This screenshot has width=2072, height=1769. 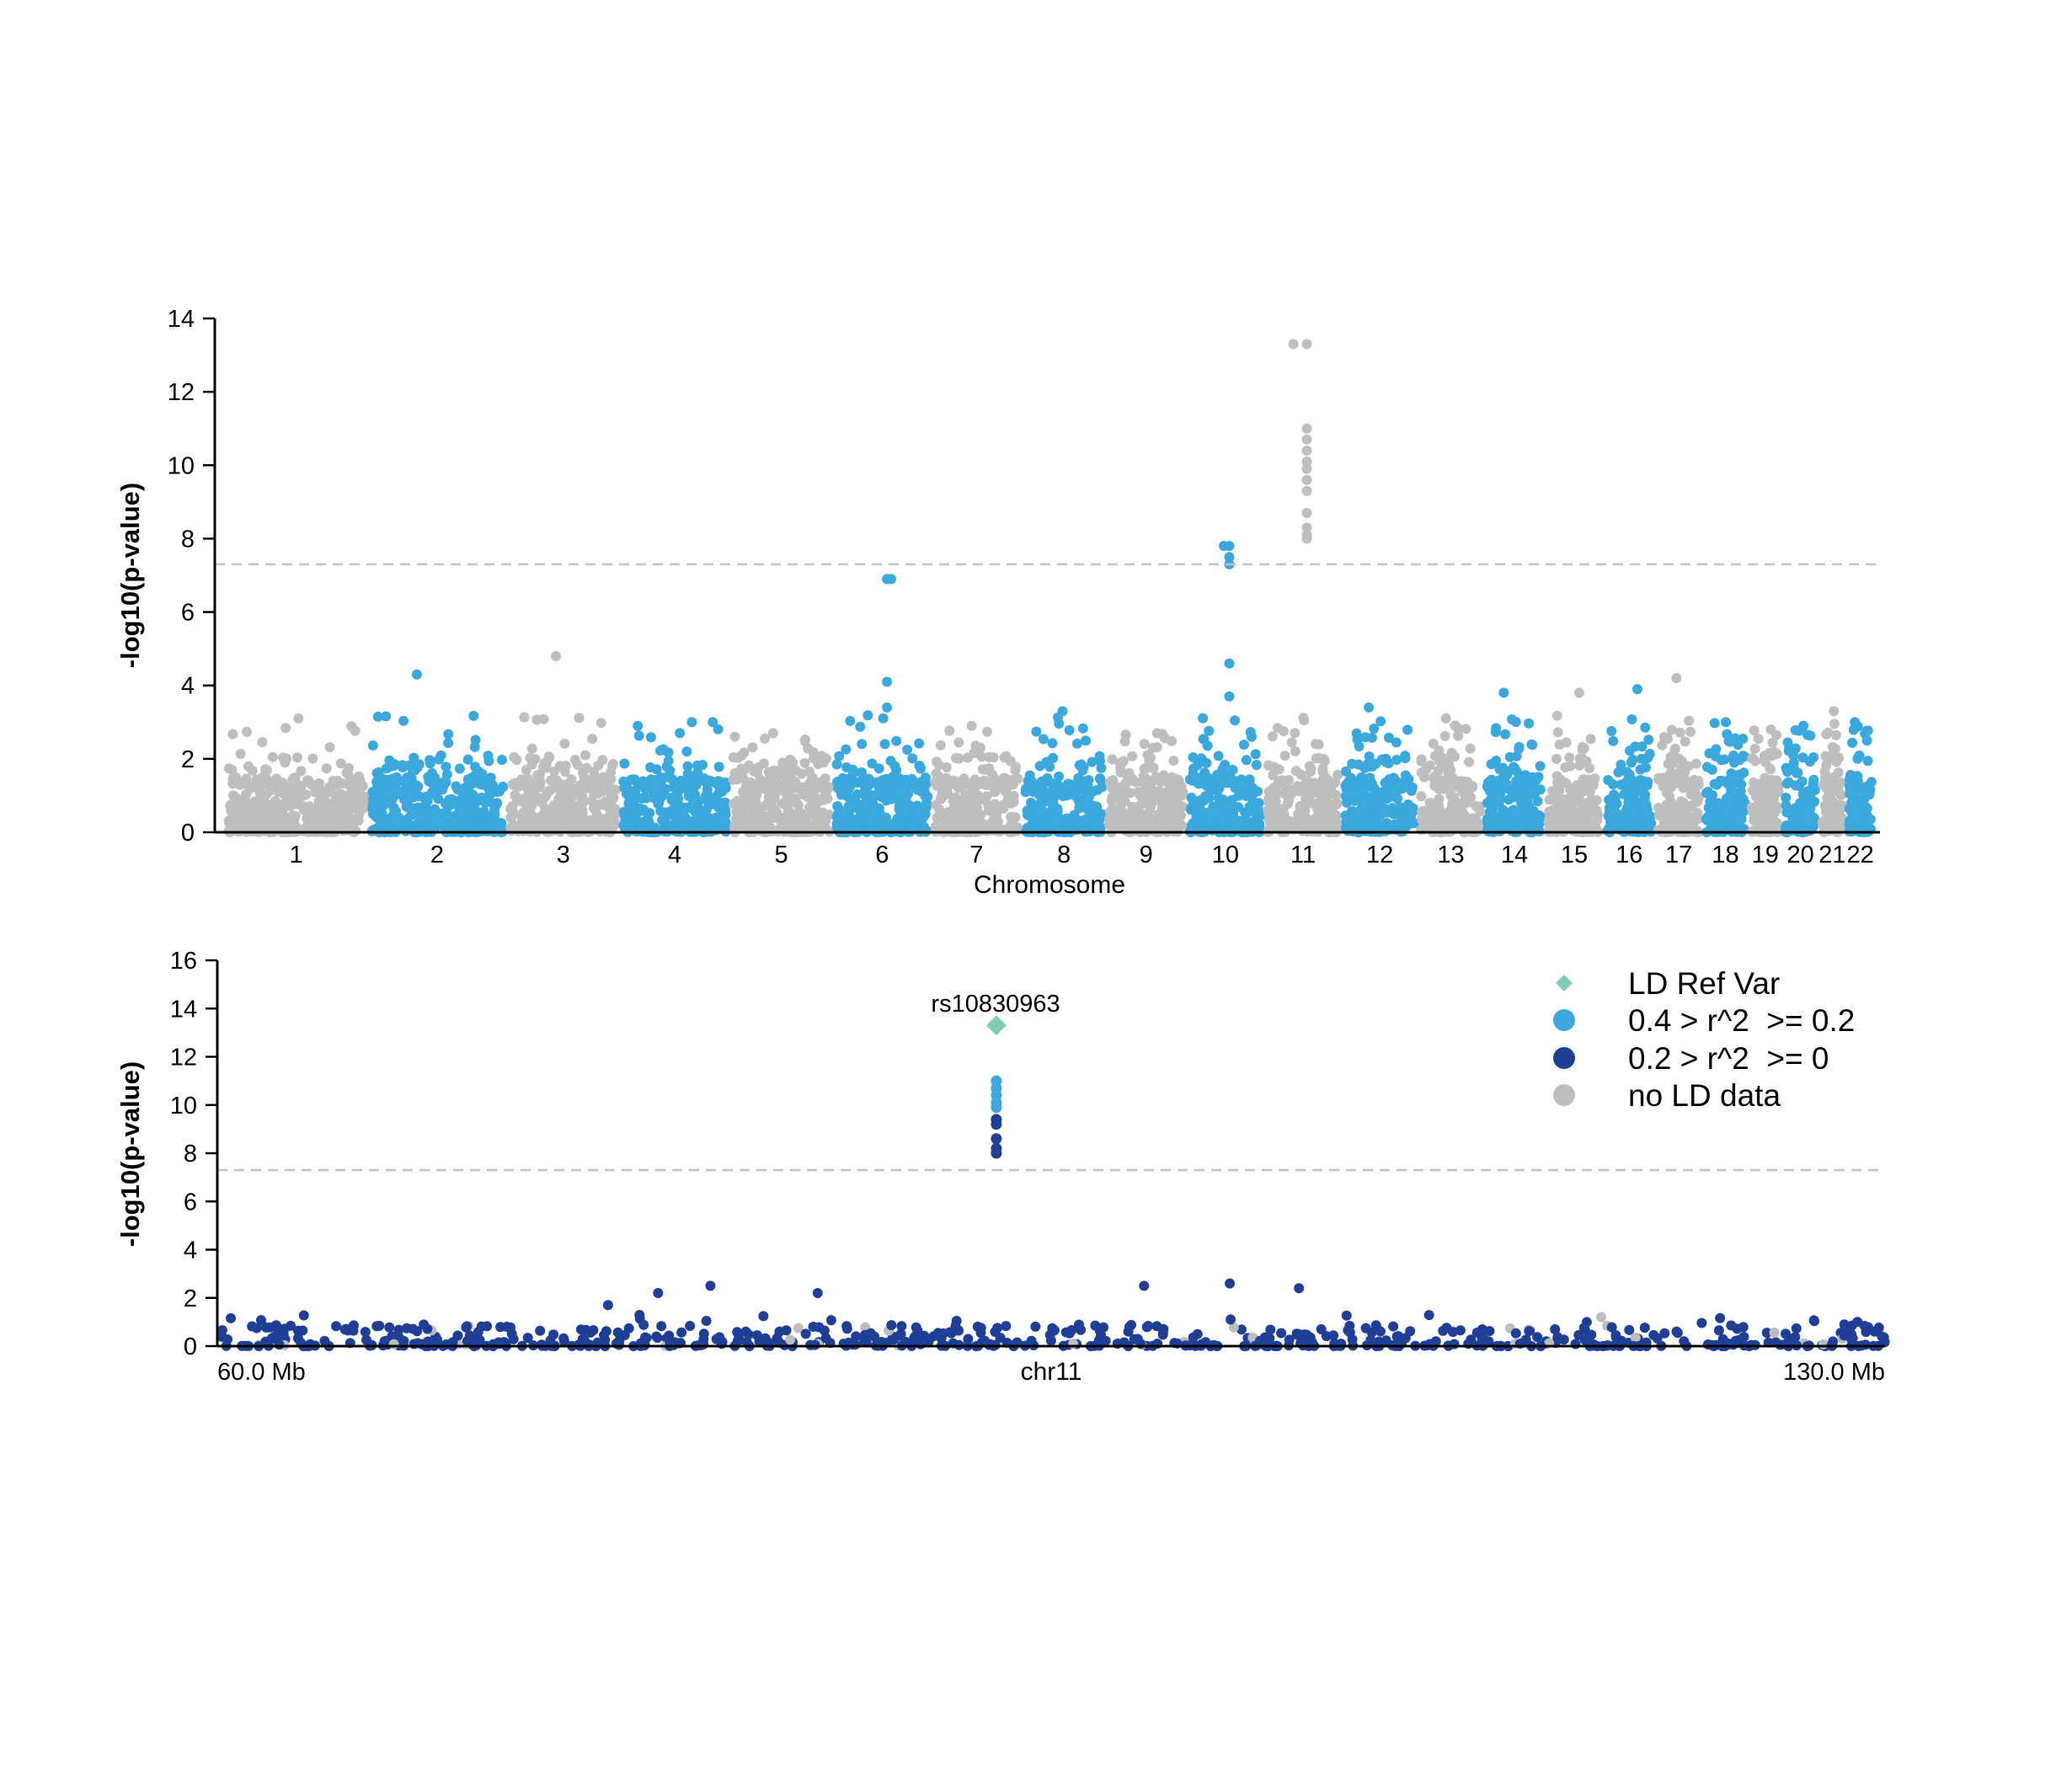 I want to click on y-tick-label: 10, so click(x=181, y=465).